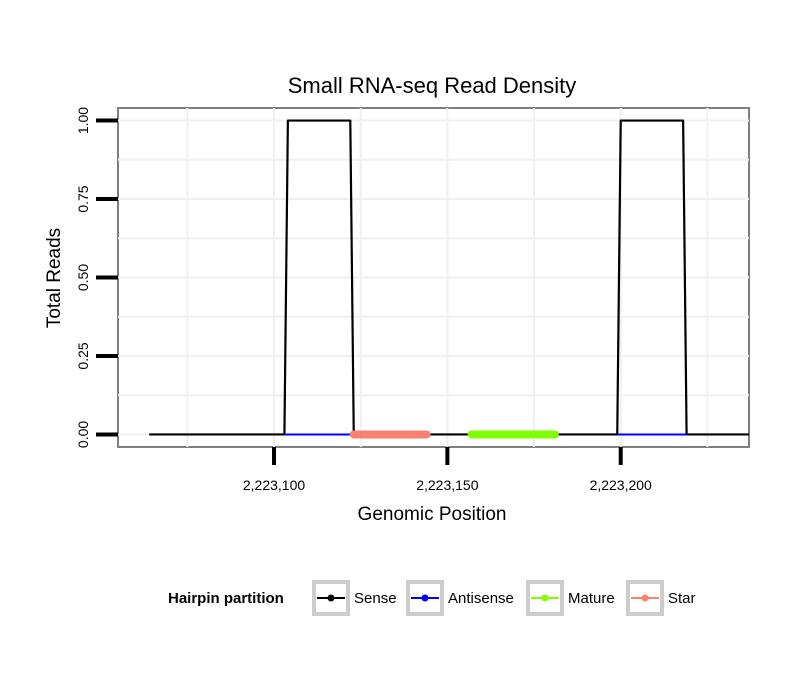 The image size is (810, 690). I want to click on legend-point-mature, so click(545, 598).